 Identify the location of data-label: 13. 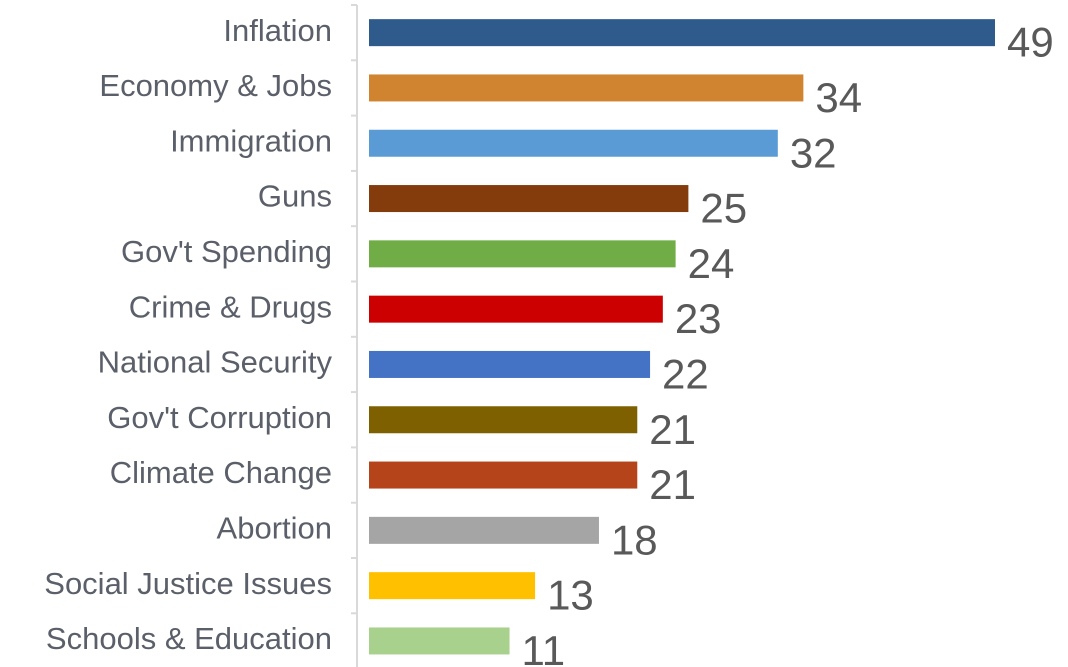
(570, 595).